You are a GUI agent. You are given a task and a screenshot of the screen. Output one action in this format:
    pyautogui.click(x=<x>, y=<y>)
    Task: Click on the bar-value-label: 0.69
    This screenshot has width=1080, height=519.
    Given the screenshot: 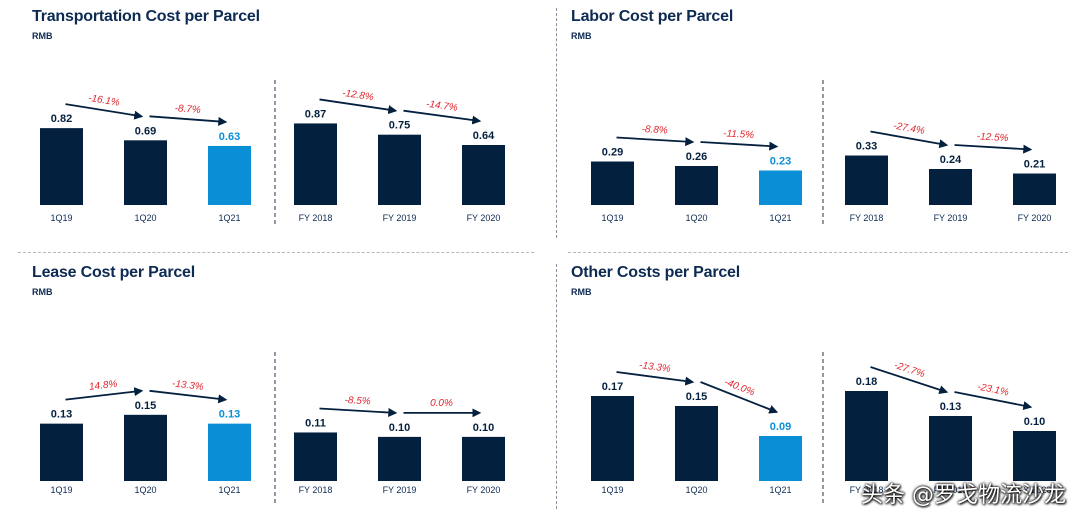 What is the action you would take?
    pyautogui.click(x=145, y=131)
    